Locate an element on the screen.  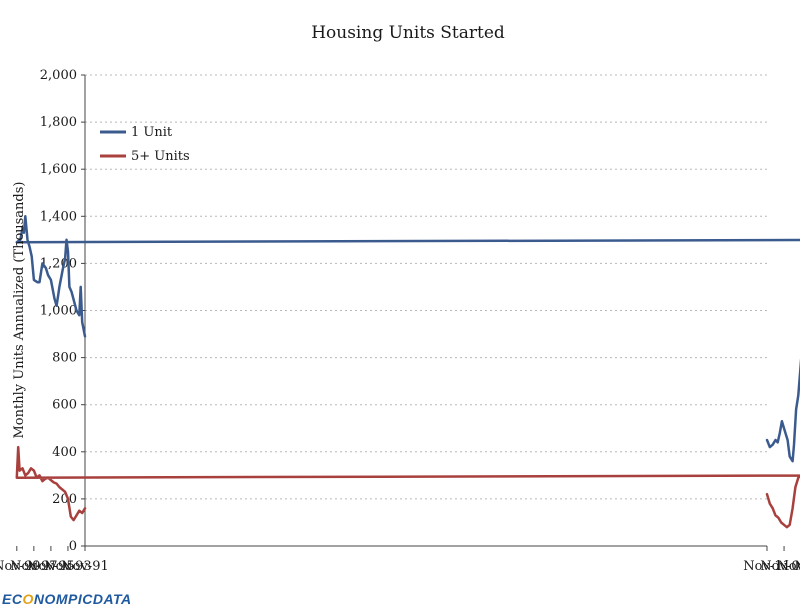
y-tick-label: 1,600 is located at coordinates (58, 169).